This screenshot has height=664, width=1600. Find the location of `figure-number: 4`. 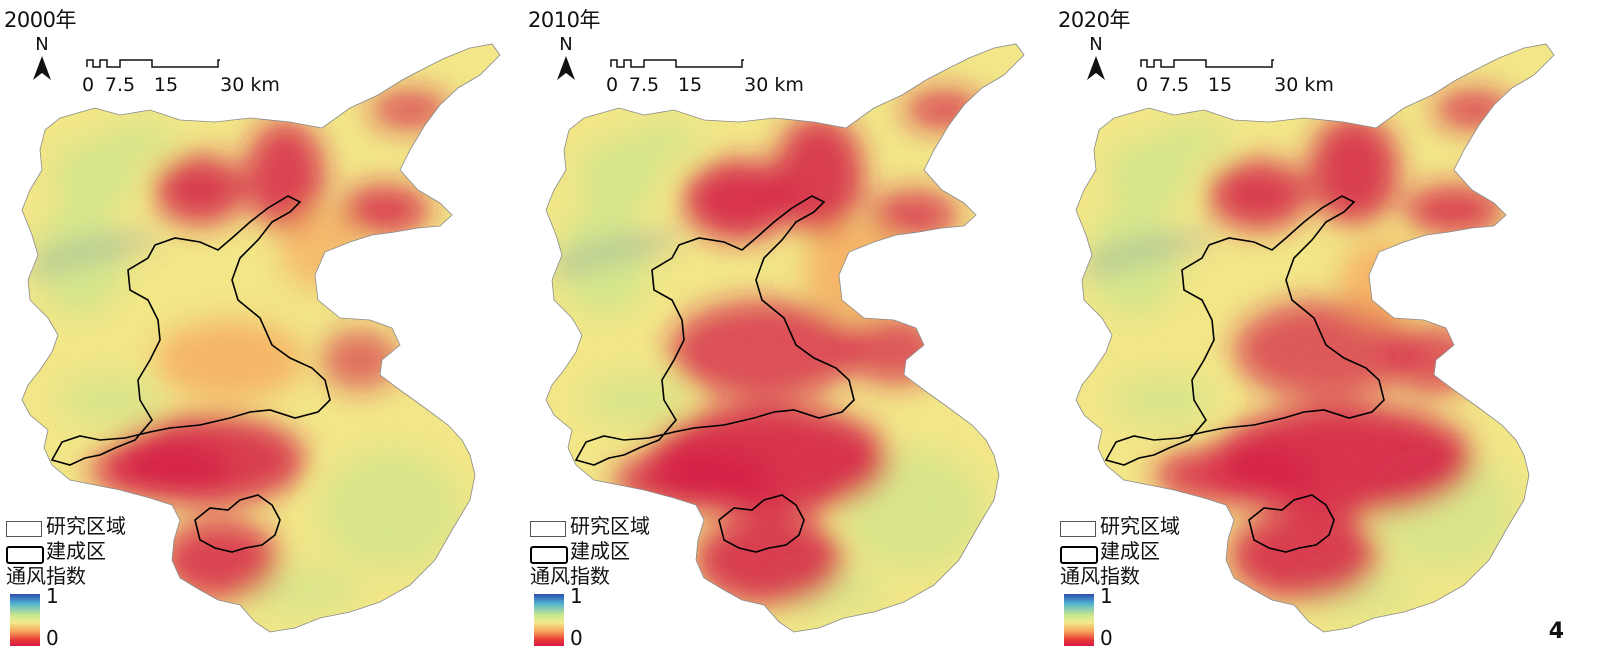

figure-number: 4 is located at coordinates (1556, 631).